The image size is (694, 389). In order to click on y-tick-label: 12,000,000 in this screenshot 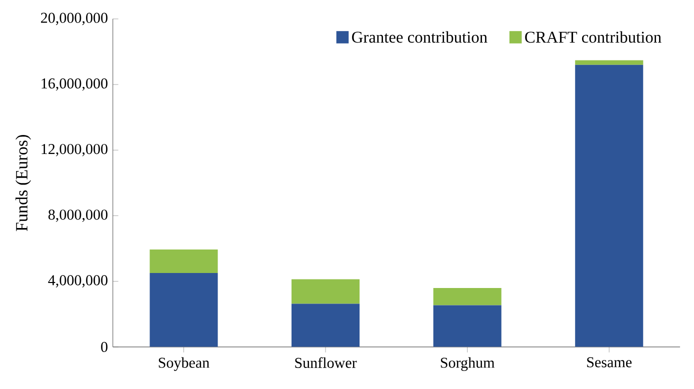, I will do `click(75, 150)`.